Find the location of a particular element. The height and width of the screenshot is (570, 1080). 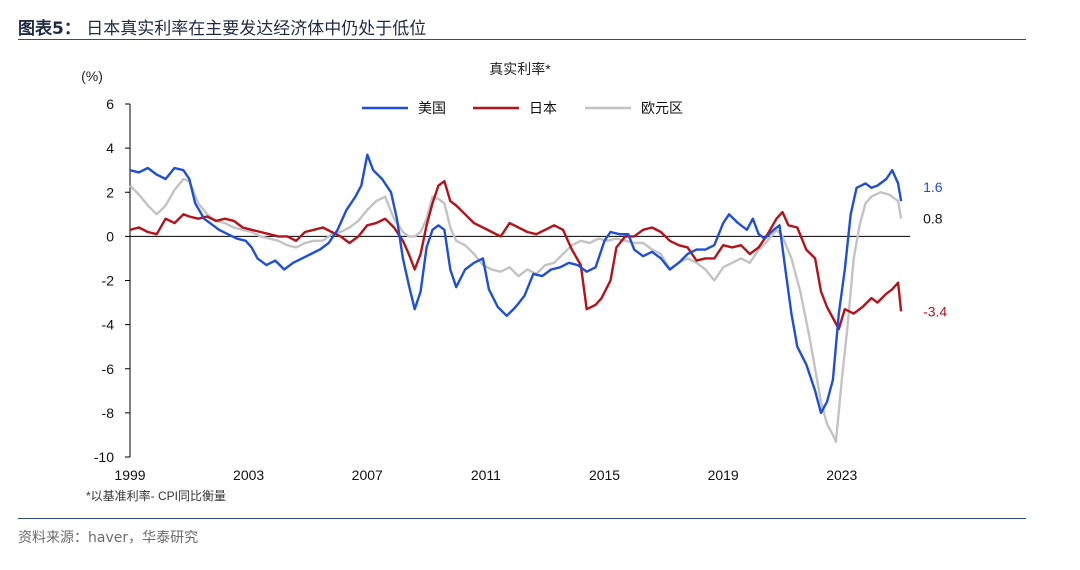

bottom-rule is located at coordinates (522, 518).